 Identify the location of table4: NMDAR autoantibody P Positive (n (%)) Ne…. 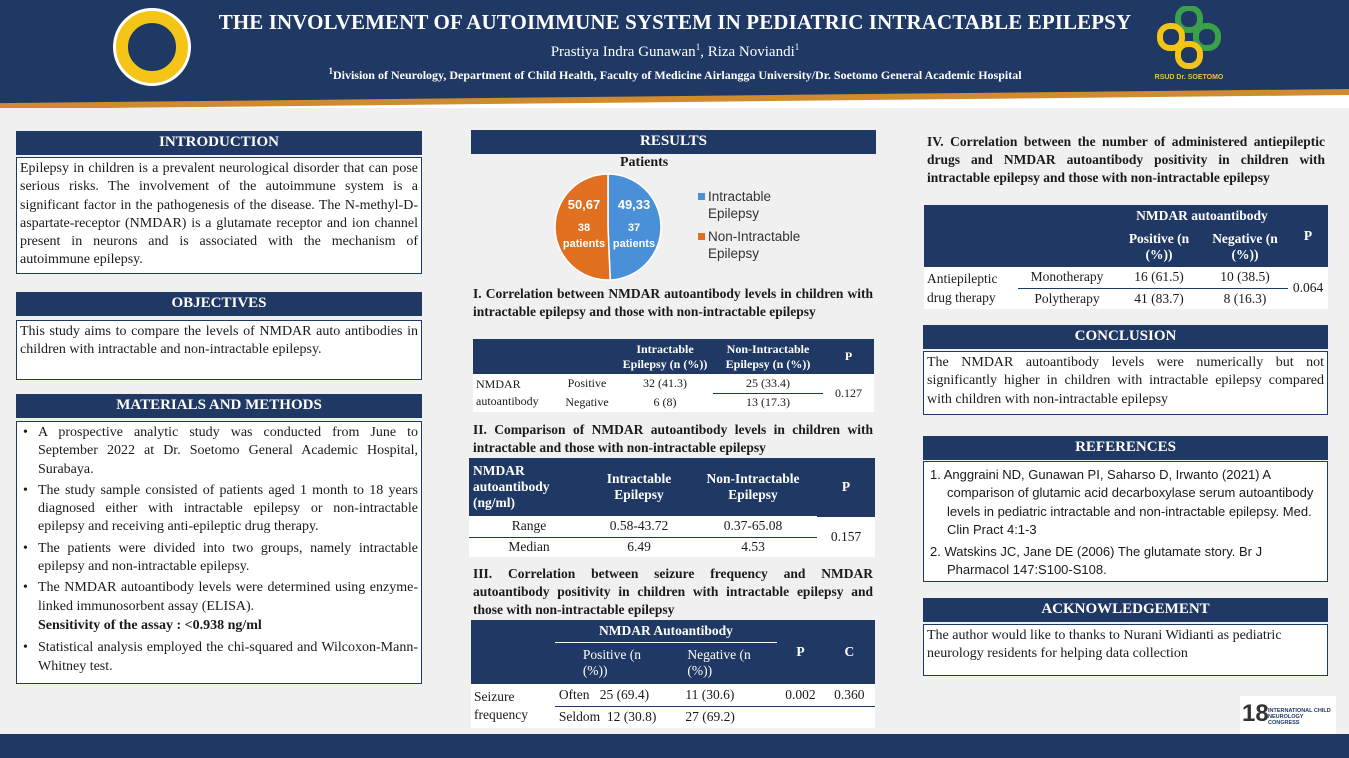
(1126, 257).